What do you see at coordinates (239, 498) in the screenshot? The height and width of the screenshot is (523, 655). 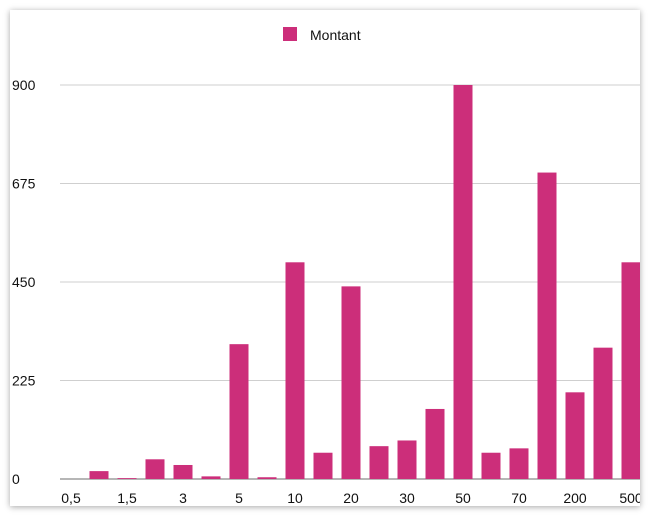 I see `x-tick-label-5: 5` at bounding box center [239, 498].